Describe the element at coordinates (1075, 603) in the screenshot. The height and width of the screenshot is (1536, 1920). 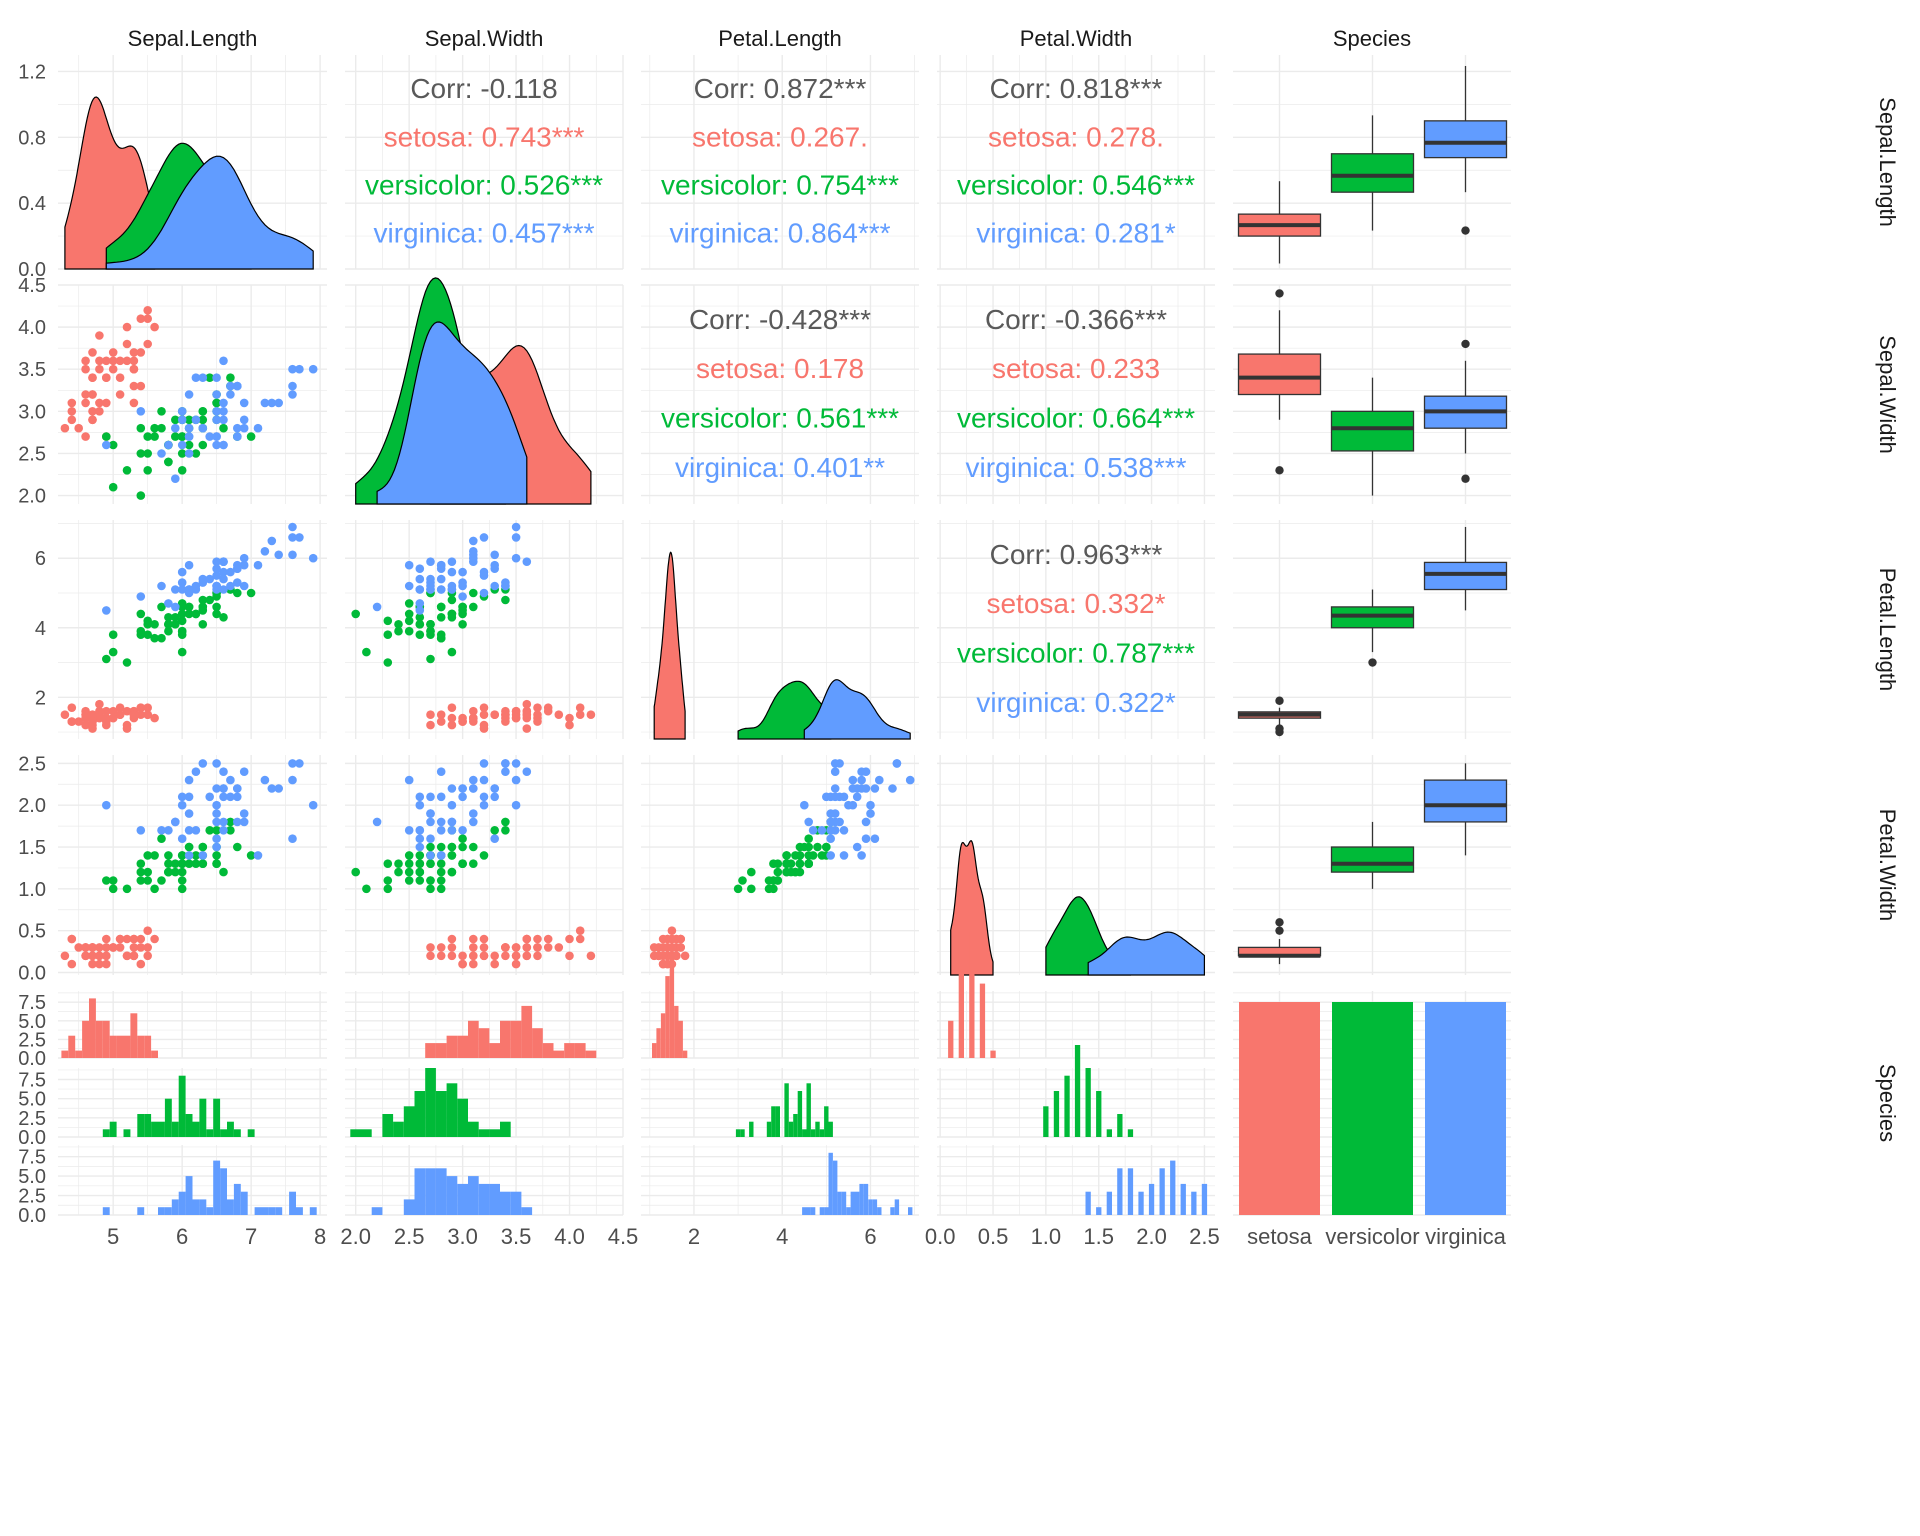
I see `corr-text: setosa: 0.332*` at that location.